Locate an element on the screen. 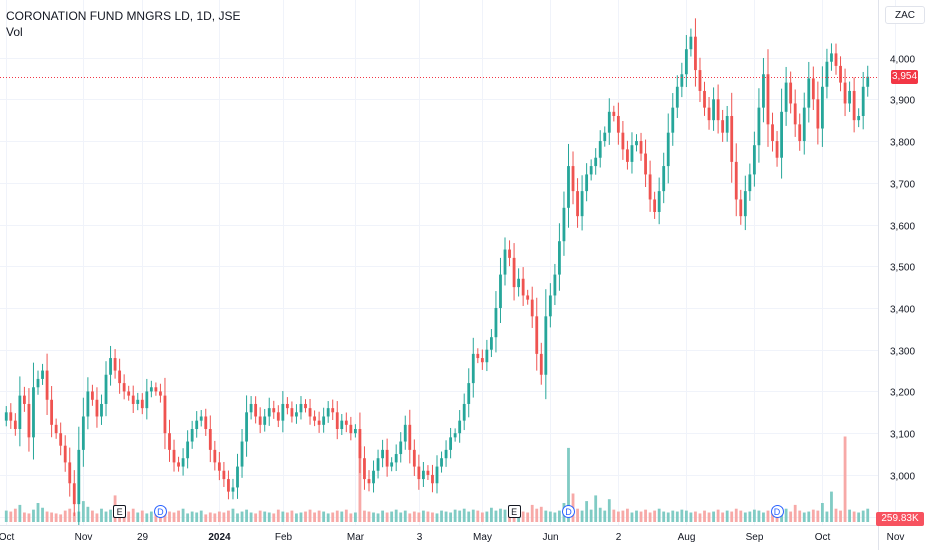 This screenshot has width=932, height=550. time-tick-label: 2 is located at coordinates (619, 537).